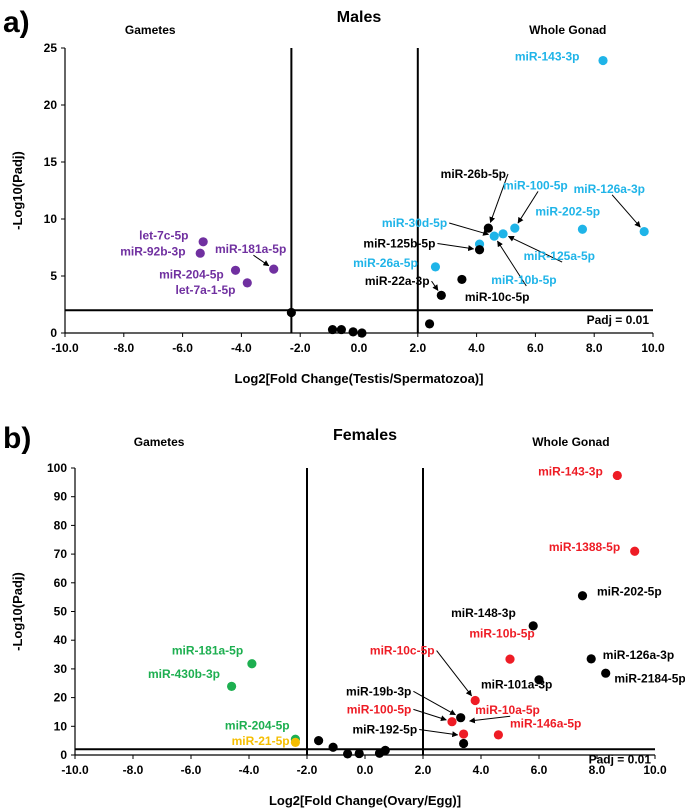  What do you see at coordinates (61, 612) in the screenshot?
I see `females-y-tick-label: 50` at bounding box center [61, 612].